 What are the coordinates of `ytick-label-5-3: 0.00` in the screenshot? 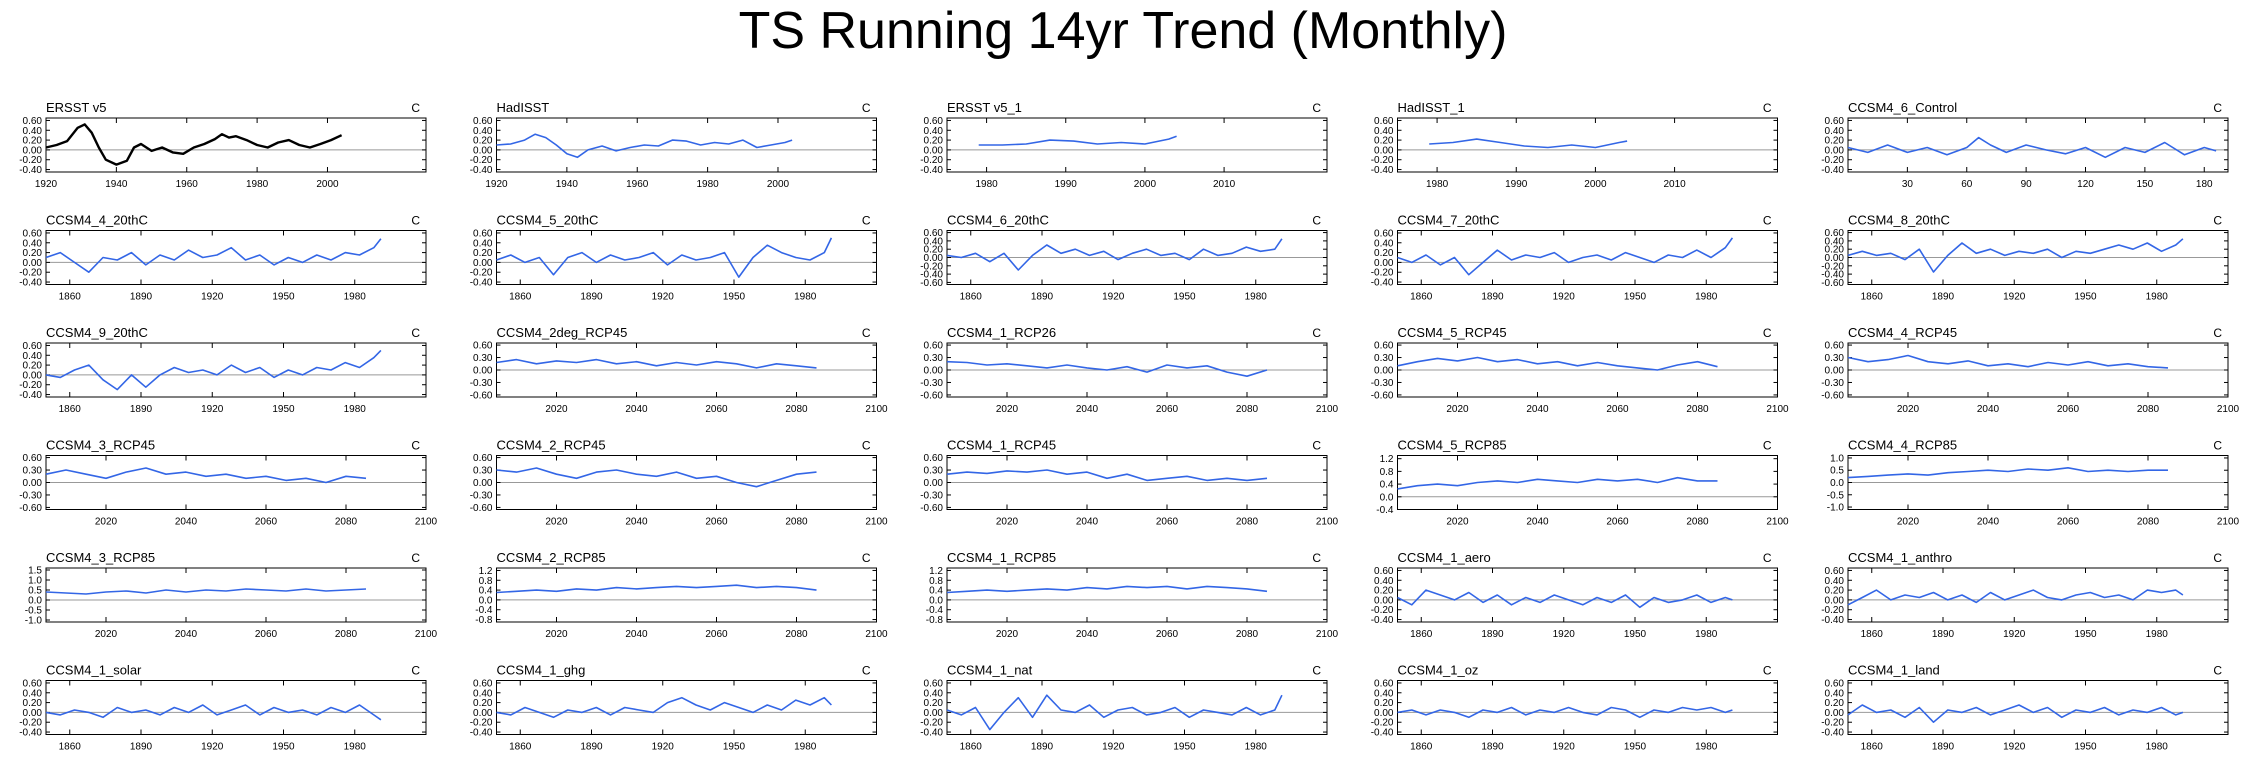 It's located at (33, 263).